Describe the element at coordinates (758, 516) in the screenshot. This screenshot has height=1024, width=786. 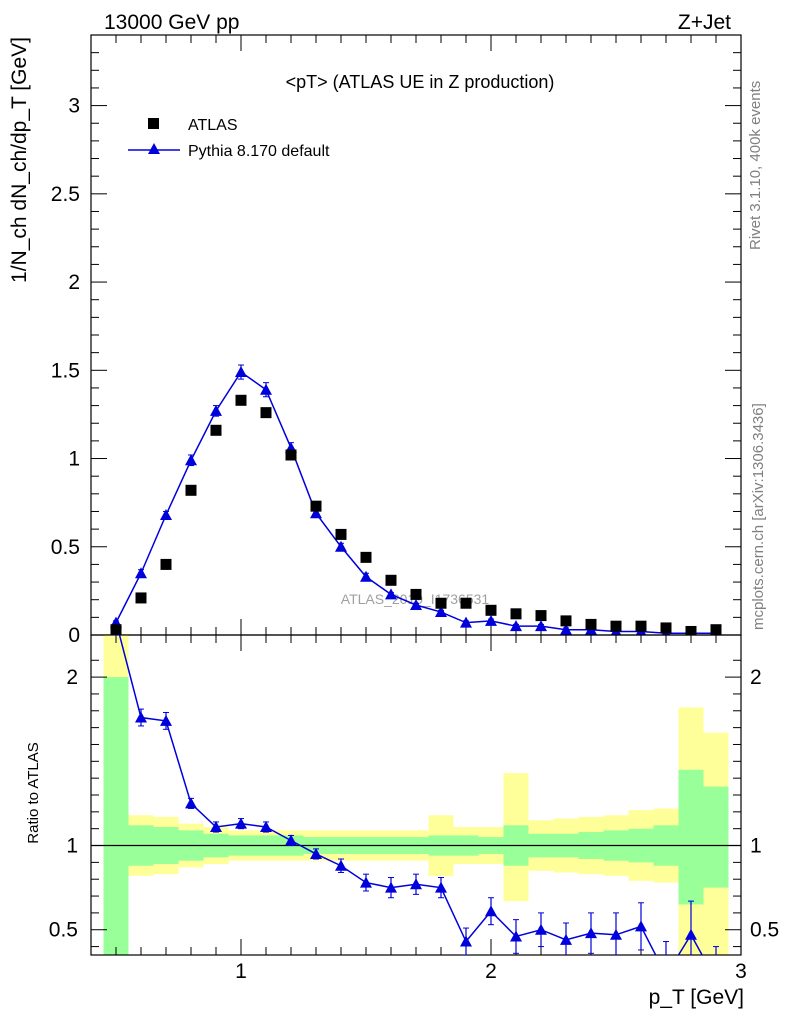
I see `mcplots-label: mcplots.cern.ch [arXiv:1306.3436]` at that location.